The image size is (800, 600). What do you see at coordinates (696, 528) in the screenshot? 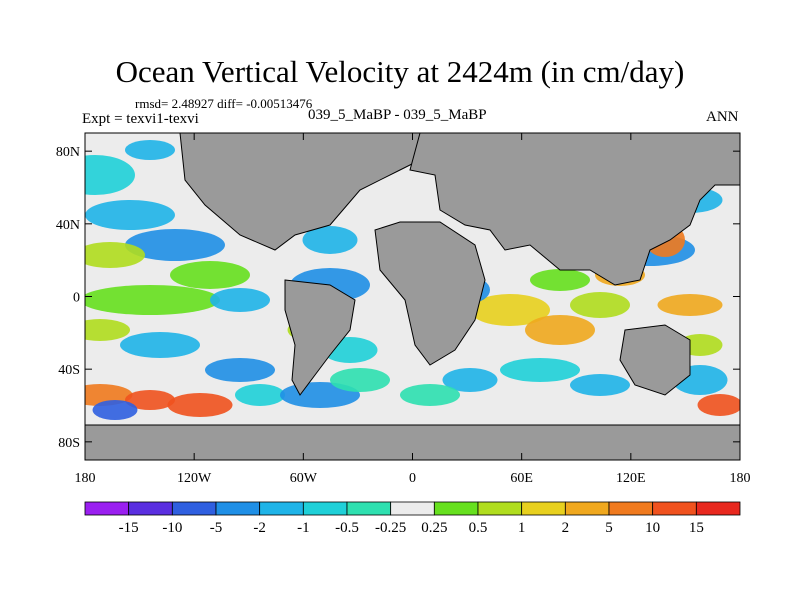
I see `colorbar-label: 15` at bounding box center [696, 528].